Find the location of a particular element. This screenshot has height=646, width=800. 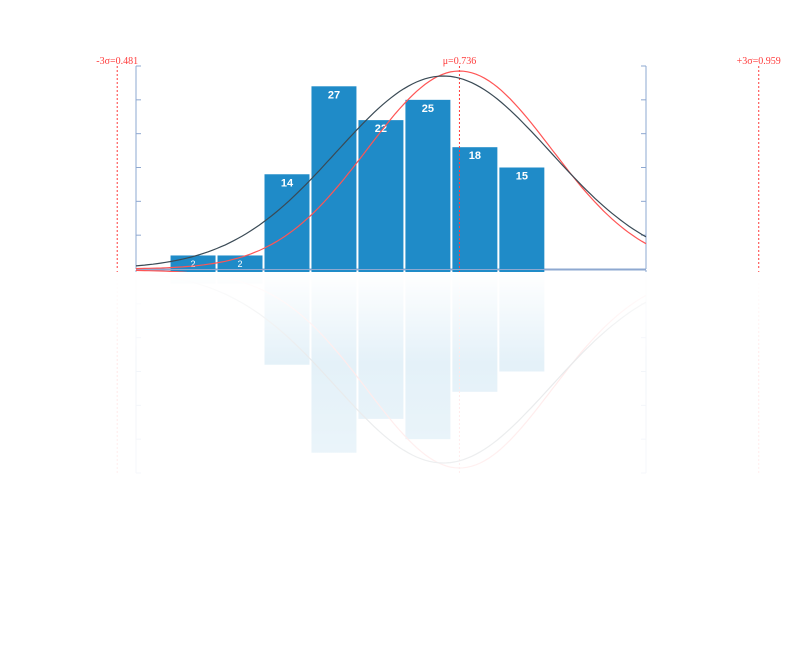

bar-value-label: 22 is located at coordinates (381, 129).